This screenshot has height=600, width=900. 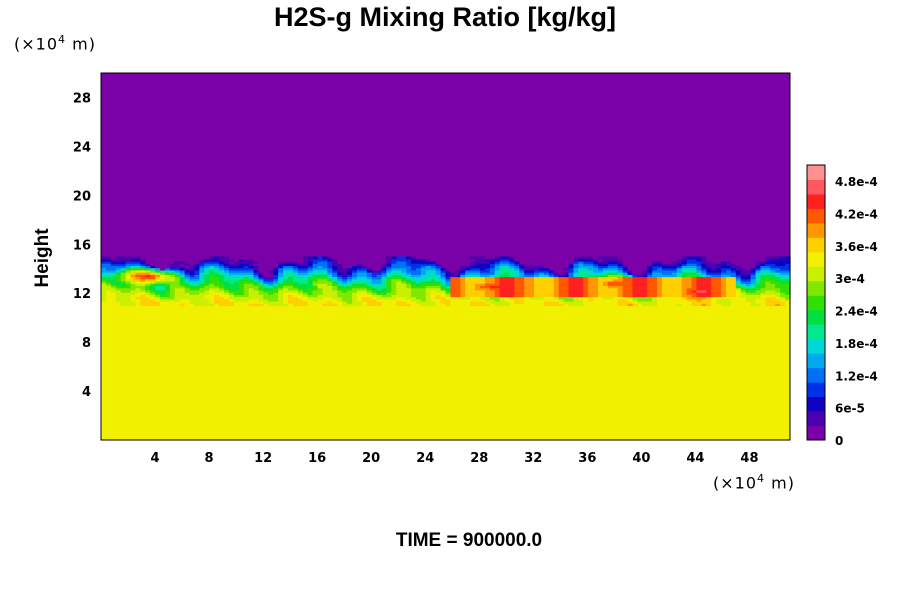 I want to click on y-tick-label: 12, so click(x=82, y=294).